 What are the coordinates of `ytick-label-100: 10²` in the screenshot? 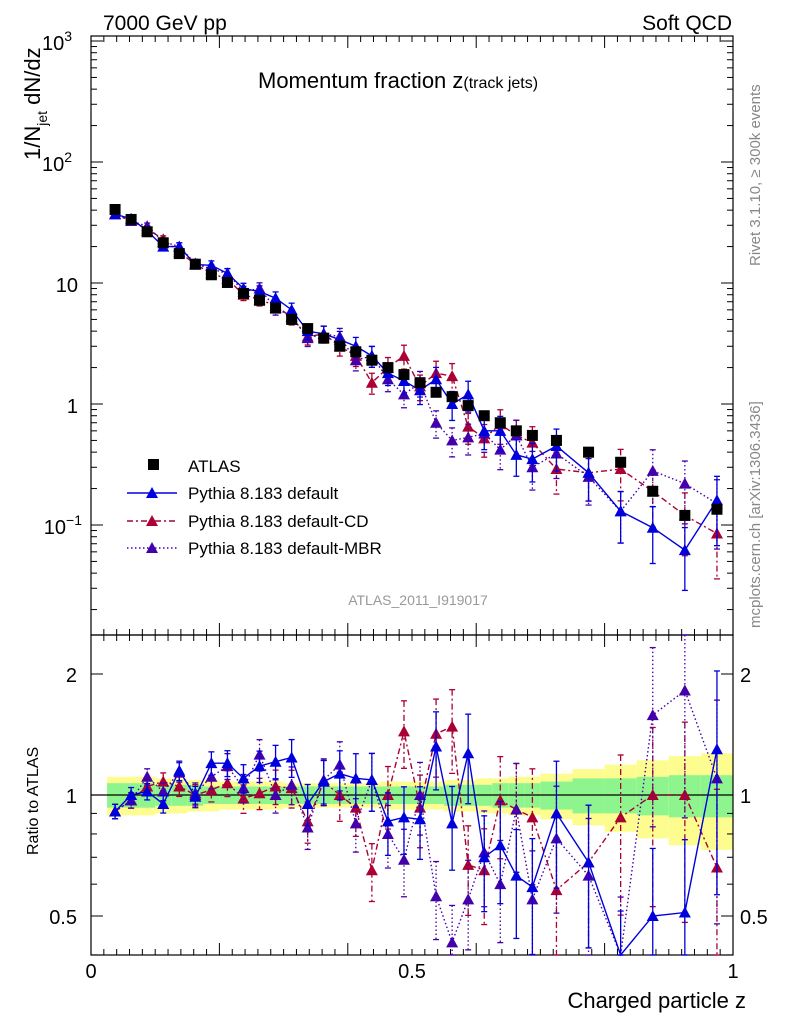 It's located at (57, 162).